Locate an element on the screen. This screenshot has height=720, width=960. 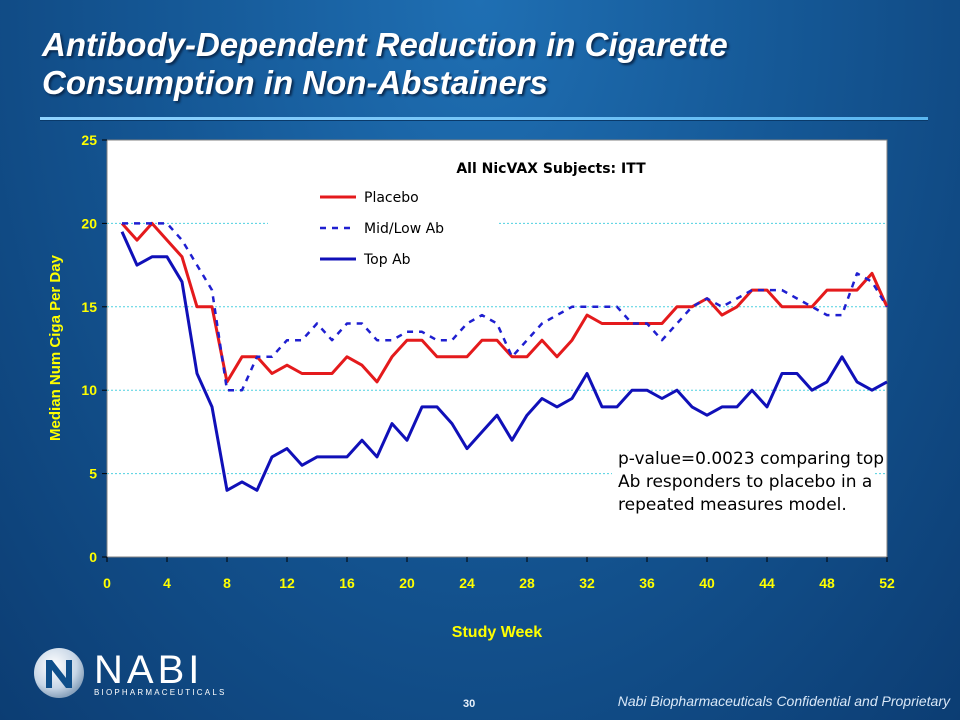
legend-box is located at coordinates (383, 226).